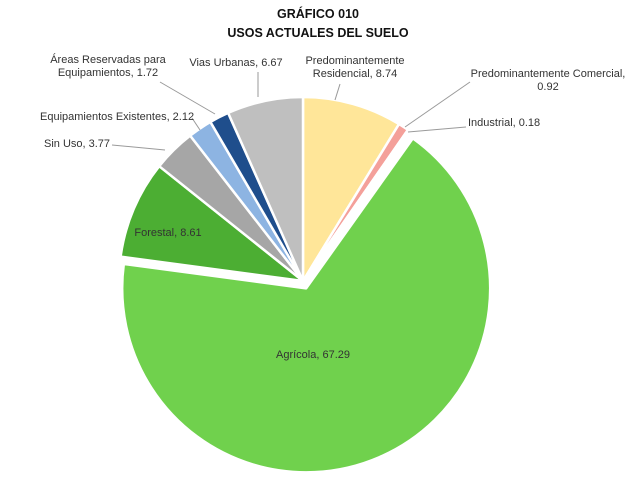  I want to click on slice-label-line: Predominantemente Comercial,, so click(548, 74).